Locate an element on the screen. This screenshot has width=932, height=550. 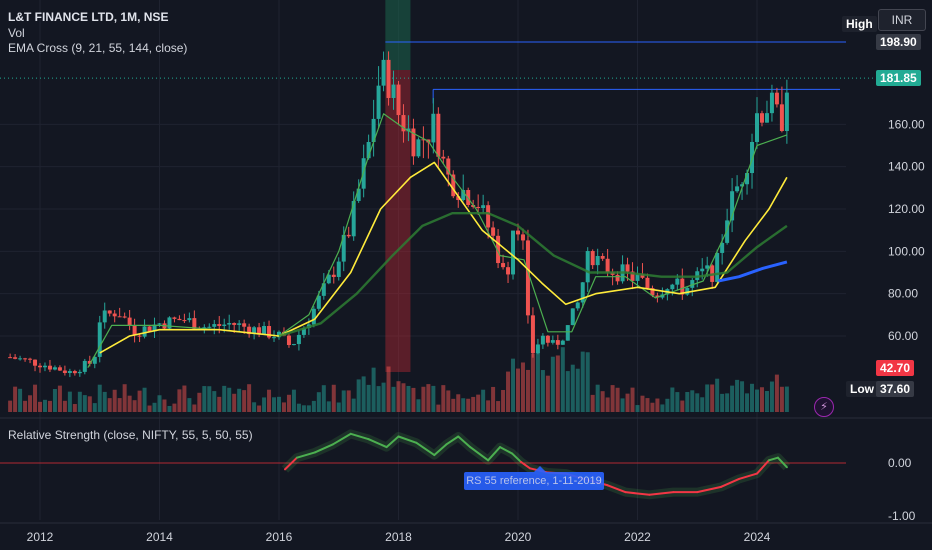
time-tick-label: 2020 is located at coordinates (518, 537).